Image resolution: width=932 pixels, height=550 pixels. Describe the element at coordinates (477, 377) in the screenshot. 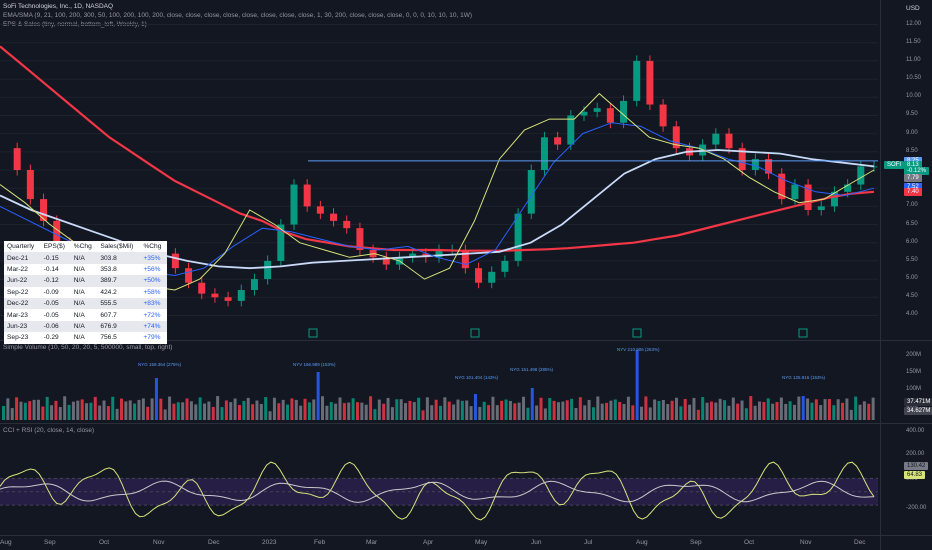

I see `volume-annotation: NYG 101.404 (143%)` at that location.